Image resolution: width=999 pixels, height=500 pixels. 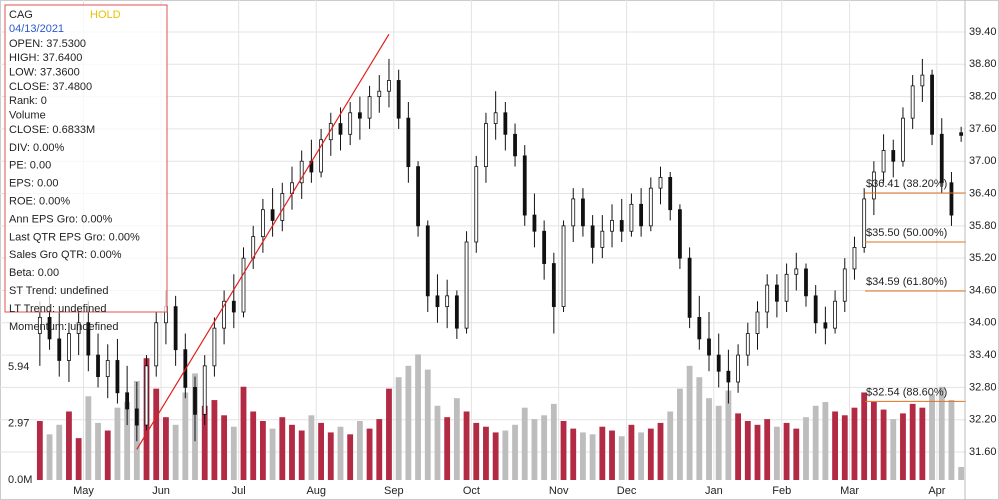 What do you see at coordinates (27, 115) in the screenshot?
I see `info-line: Volume` at bounding box center [27, 115].